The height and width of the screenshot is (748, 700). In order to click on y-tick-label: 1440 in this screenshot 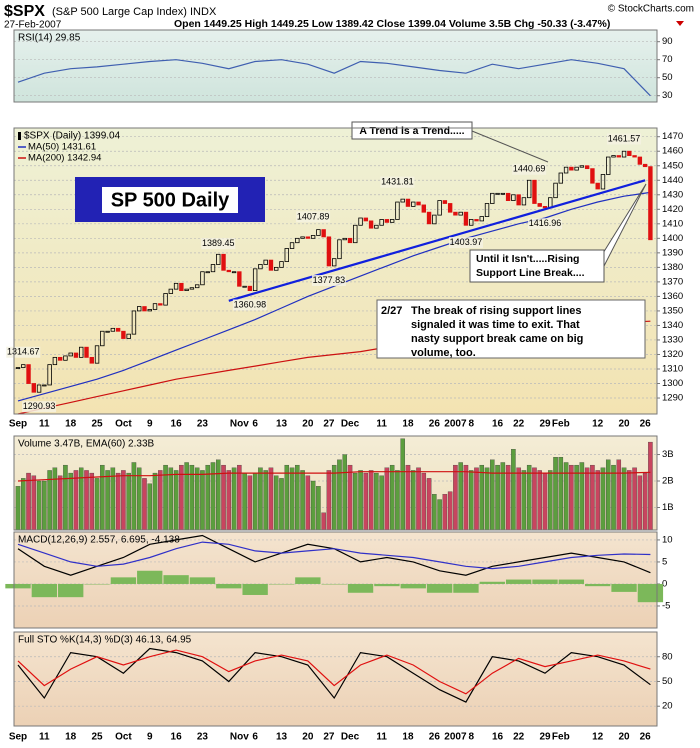, I will do `click(672, 180)`.